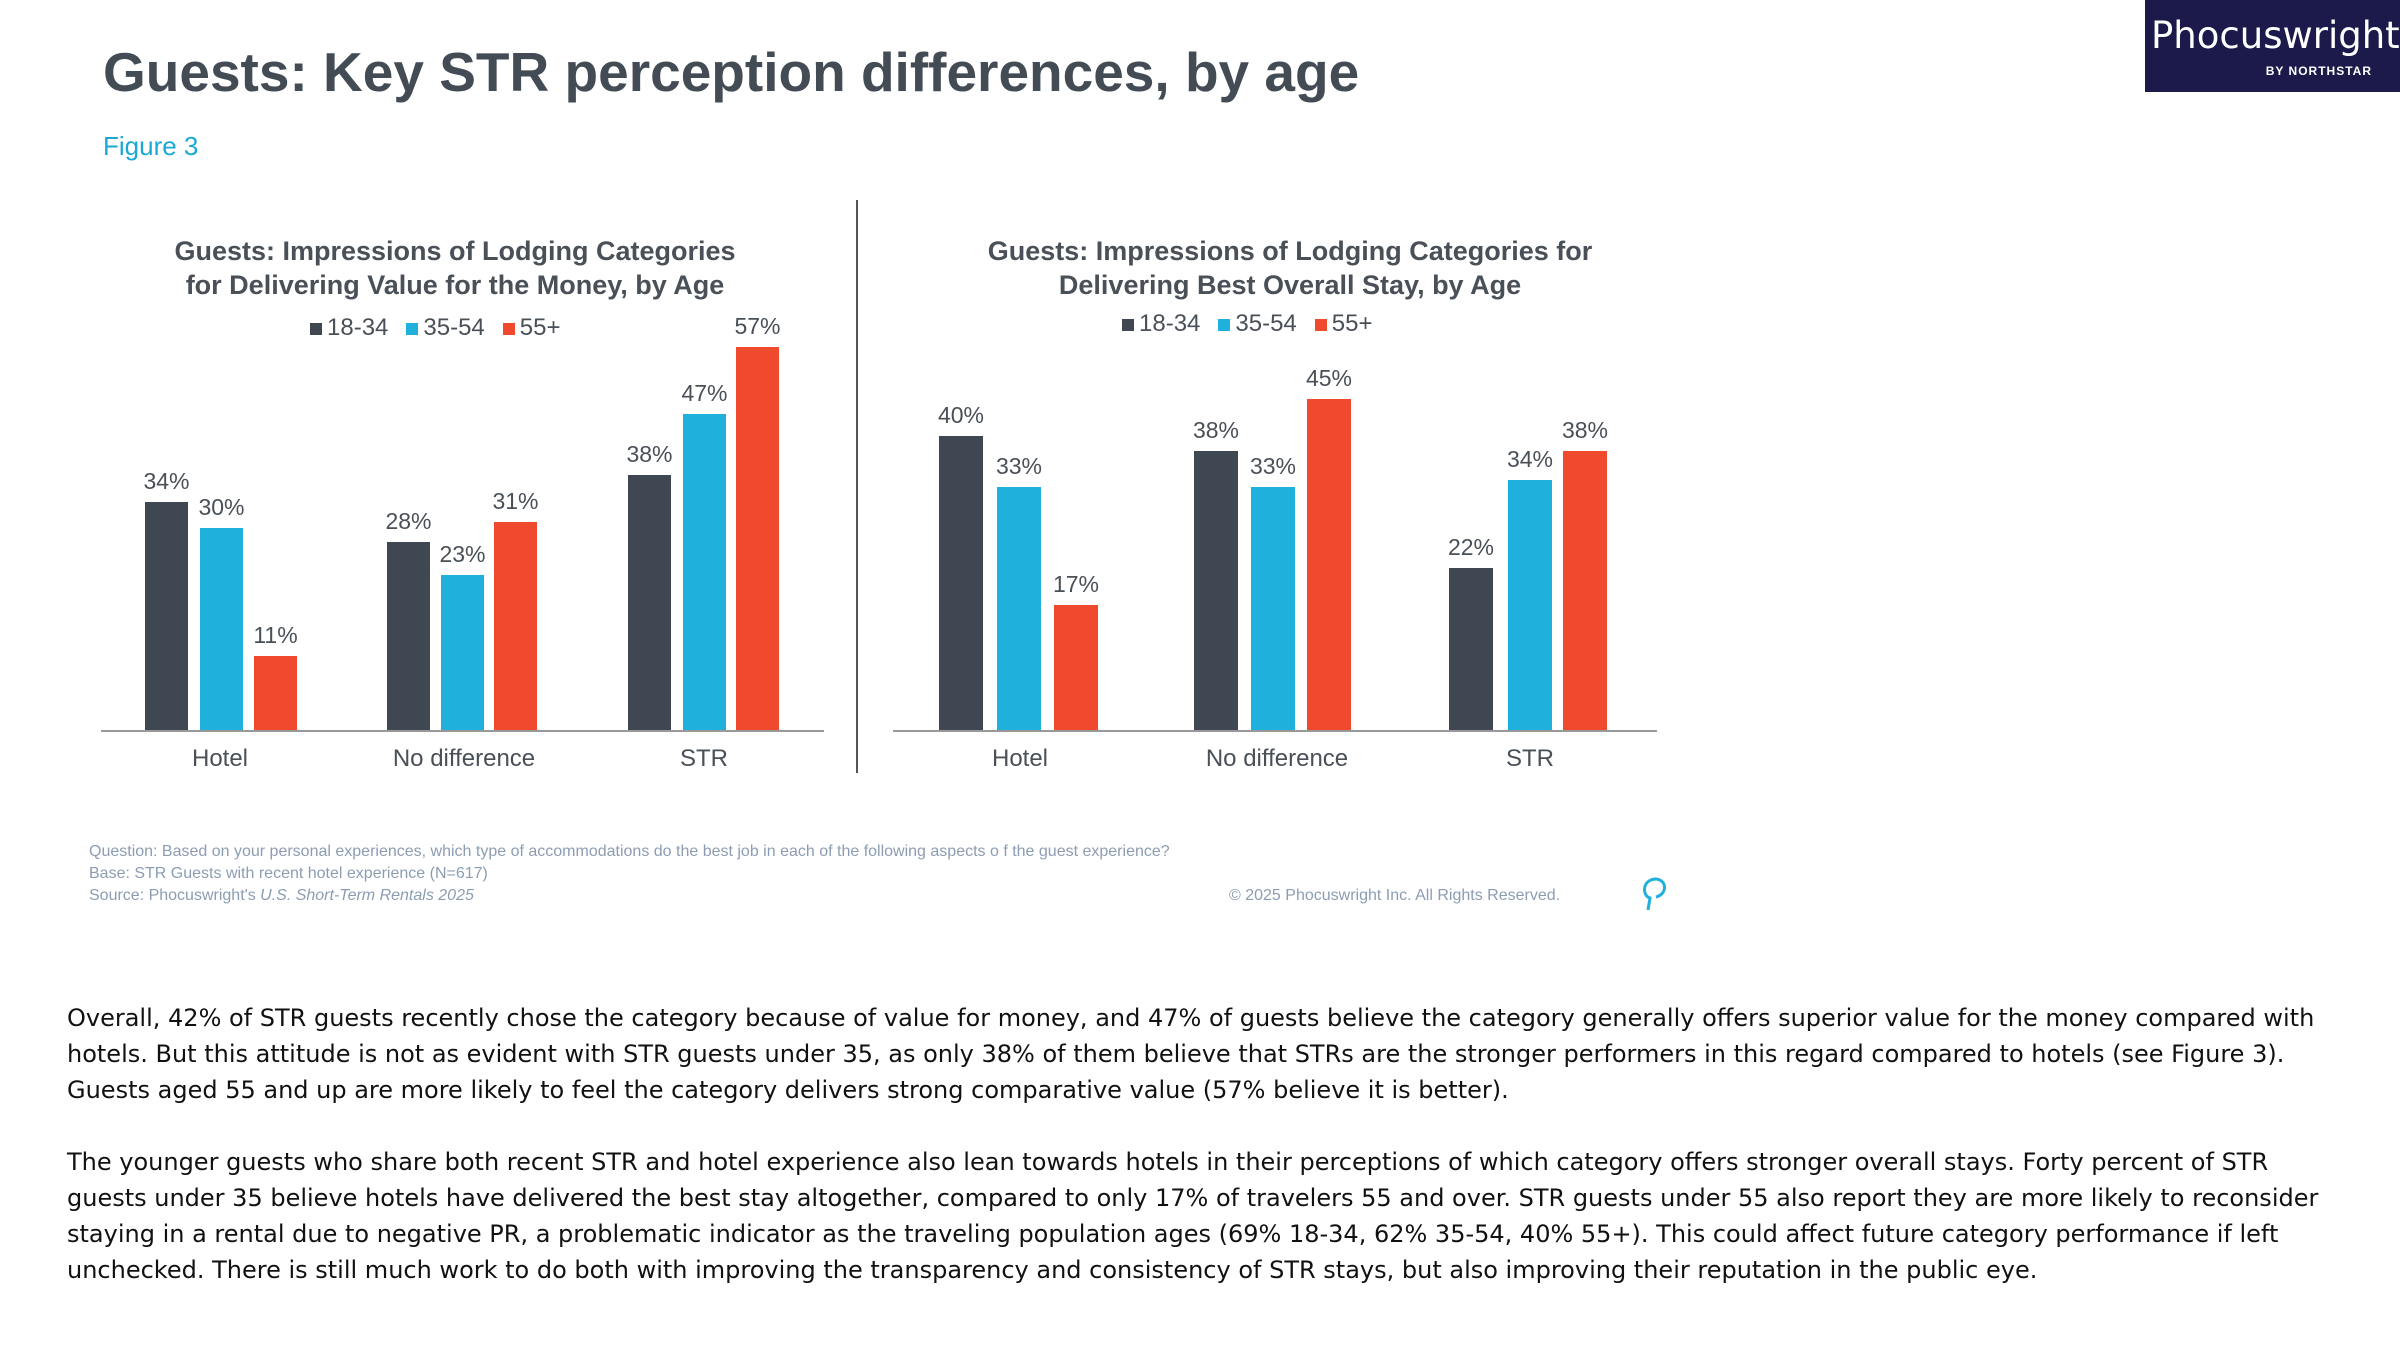 Image resolution: width=2400 pixels, height=1350 pixels. Describe the element at coordinates (515, 500) in the screenshot. I see `data-label: 31%` at that location.